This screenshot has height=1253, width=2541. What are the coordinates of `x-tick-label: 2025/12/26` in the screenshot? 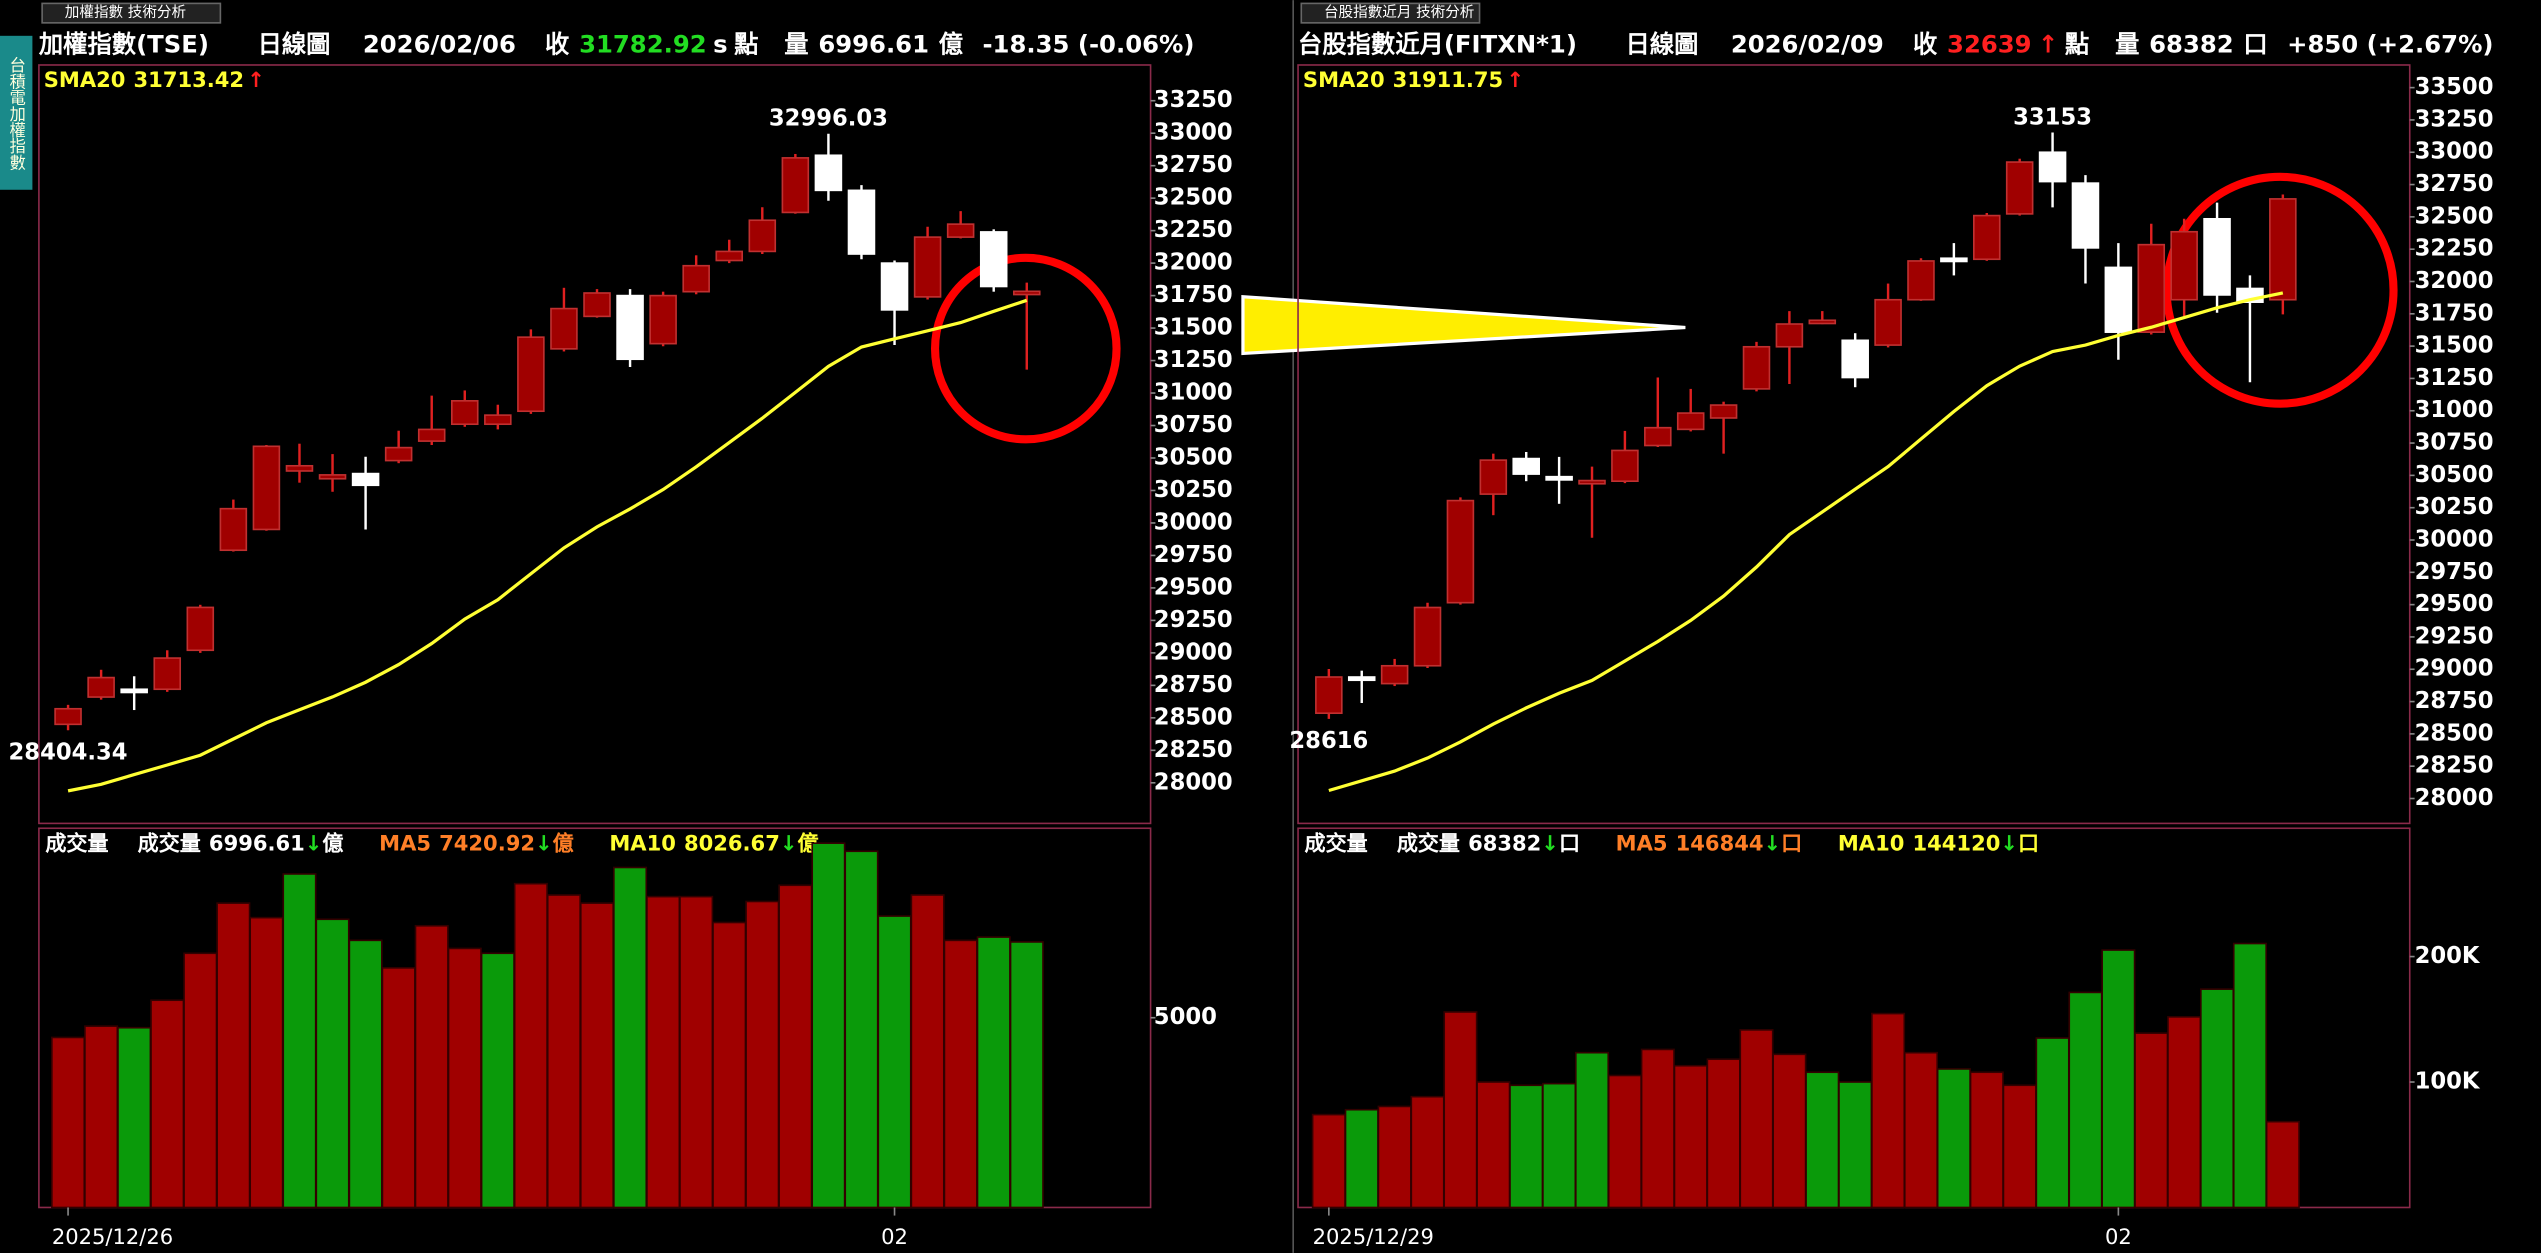 It's located at (112, 1236).